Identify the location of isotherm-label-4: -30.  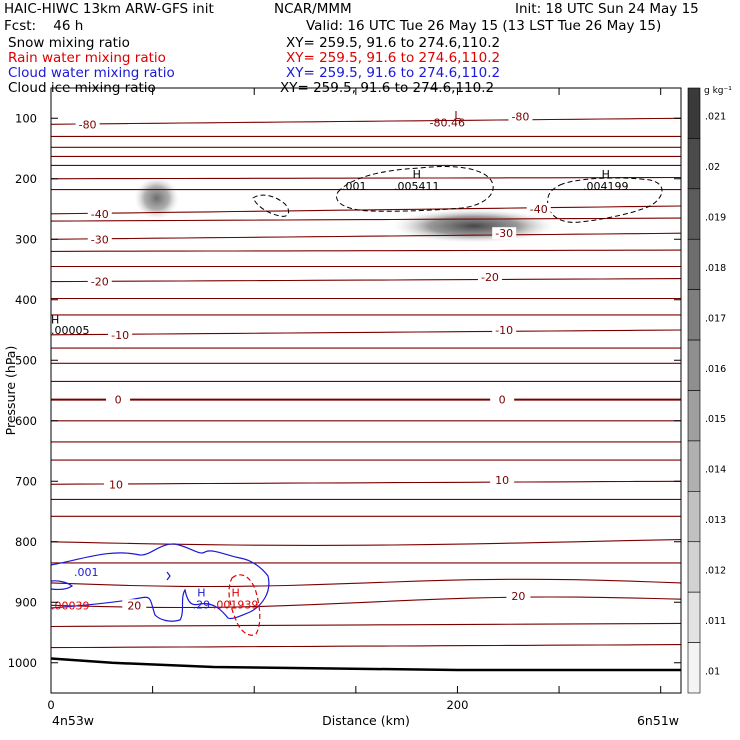
(100, 239).